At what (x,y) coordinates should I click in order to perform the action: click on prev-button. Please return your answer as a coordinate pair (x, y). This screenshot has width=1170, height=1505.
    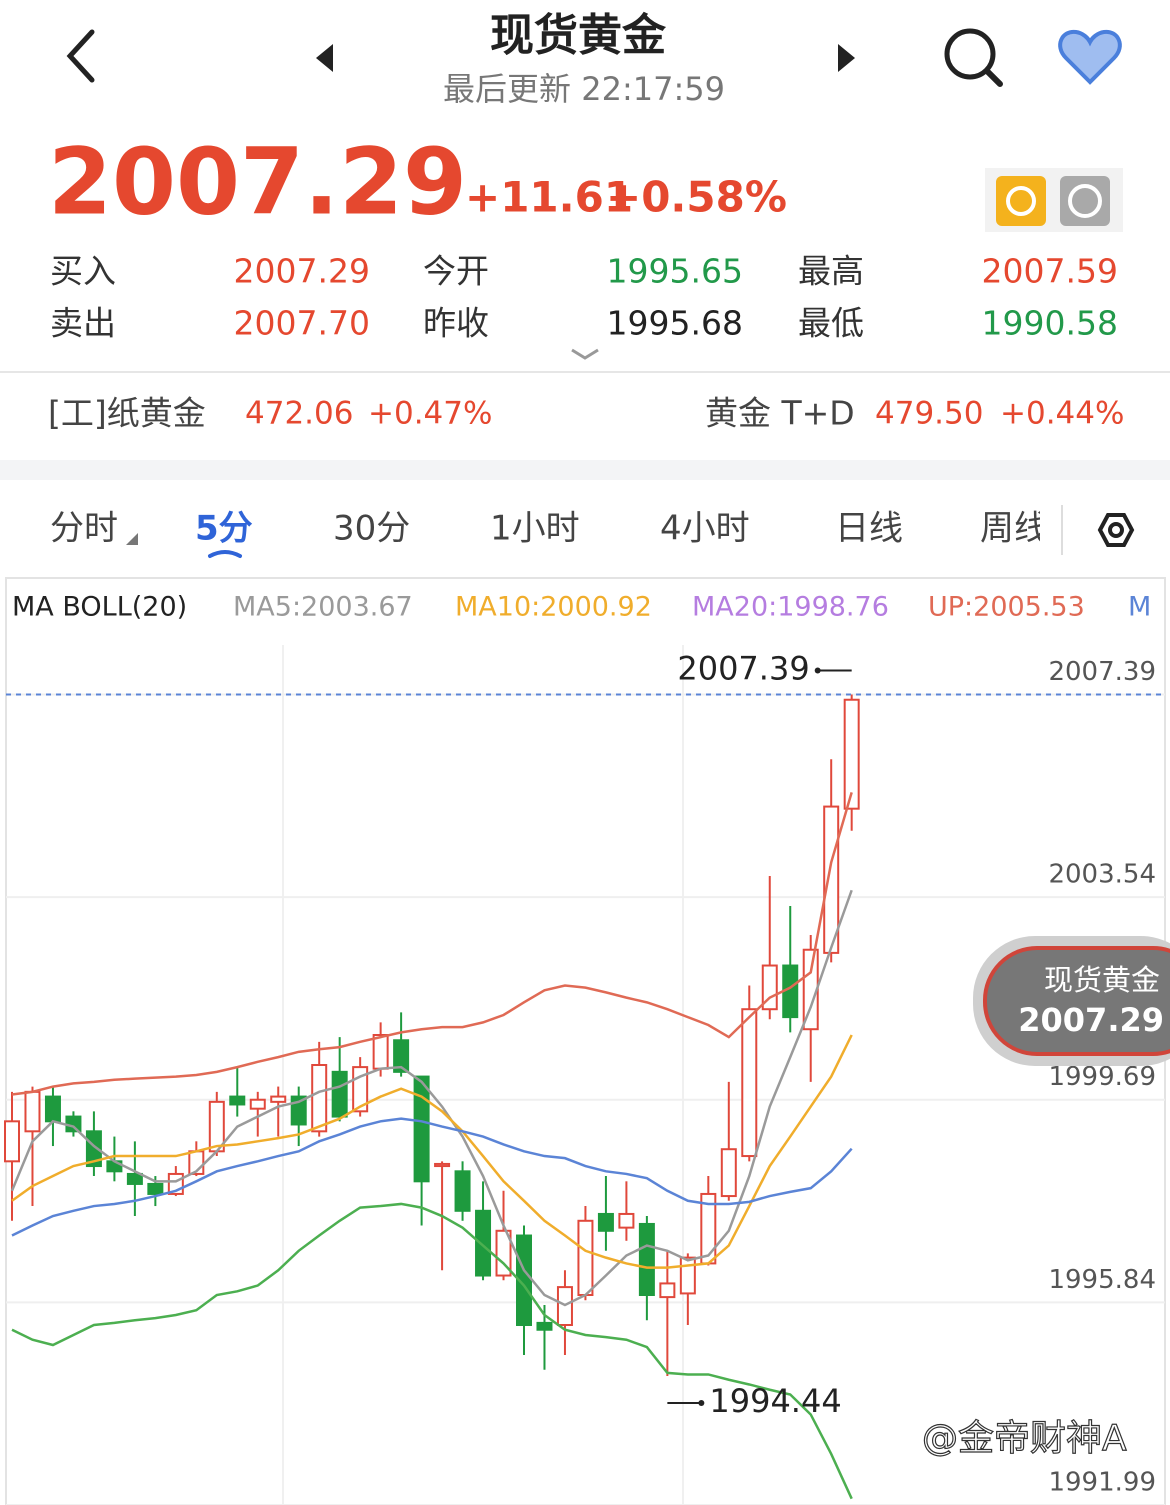
    Looking at the image, I should click on (324, 58).